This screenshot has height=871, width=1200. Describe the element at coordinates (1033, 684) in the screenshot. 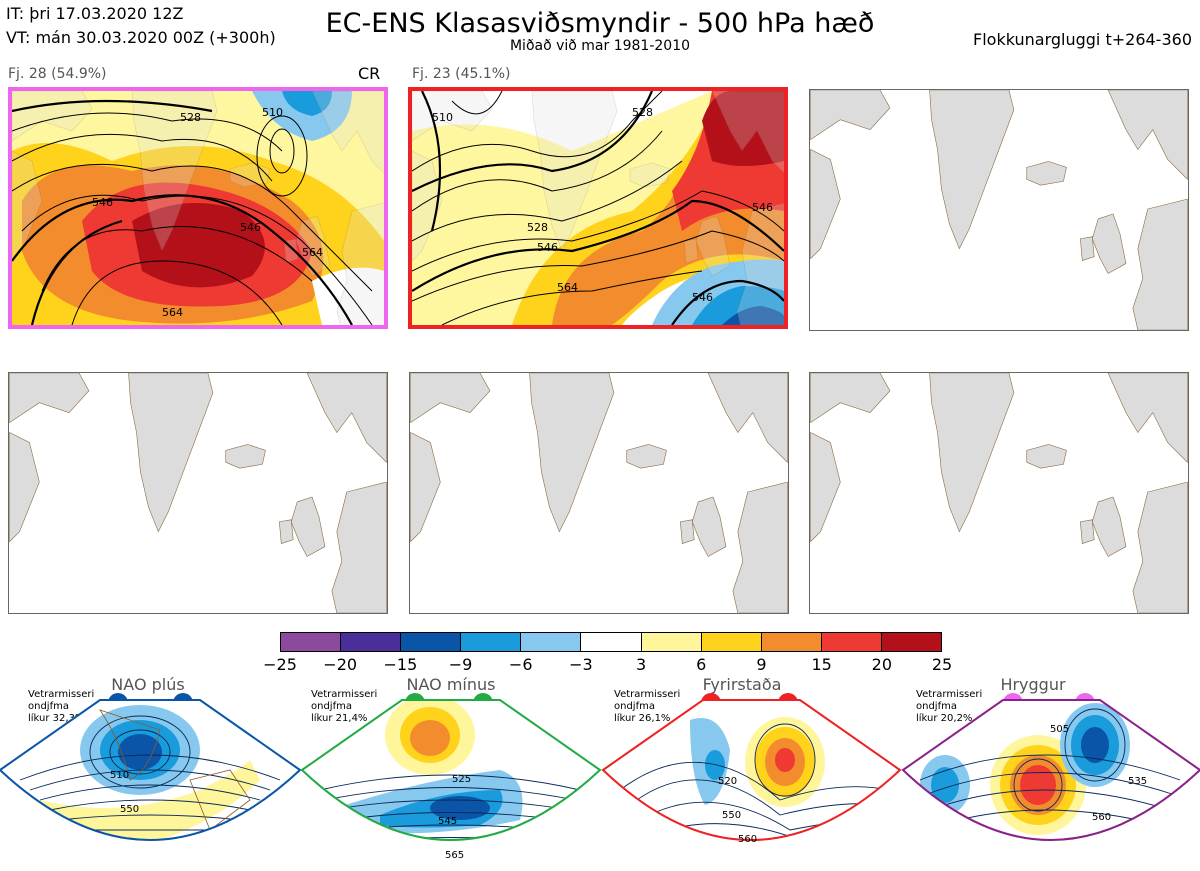

I see `regime-4-title: Hryggur` at that location.